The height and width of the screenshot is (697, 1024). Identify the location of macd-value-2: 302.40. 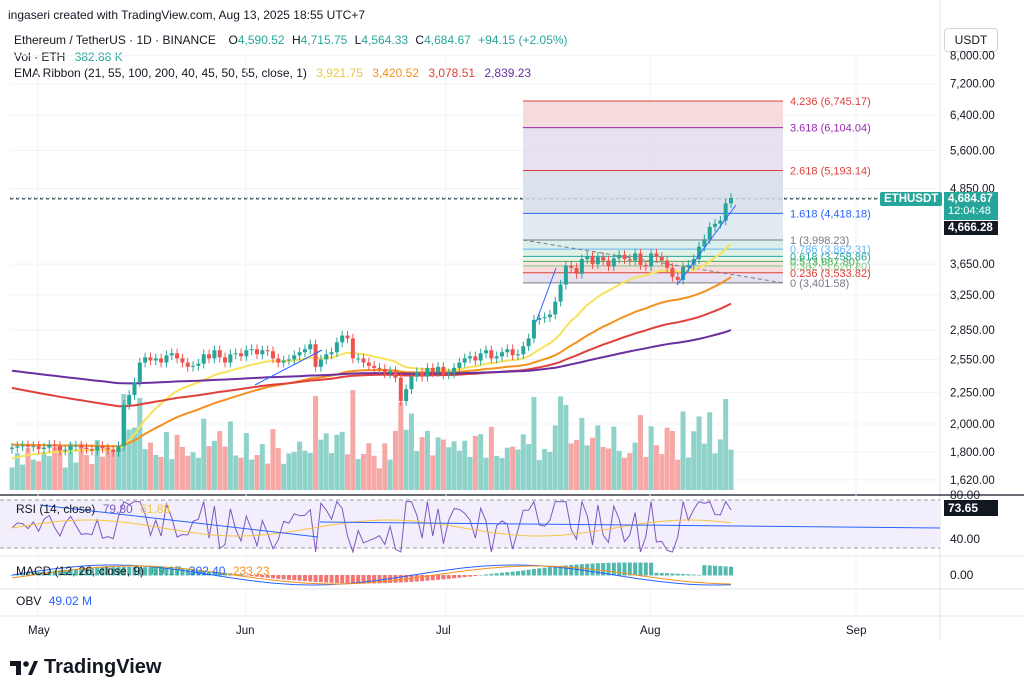
(207, 571).